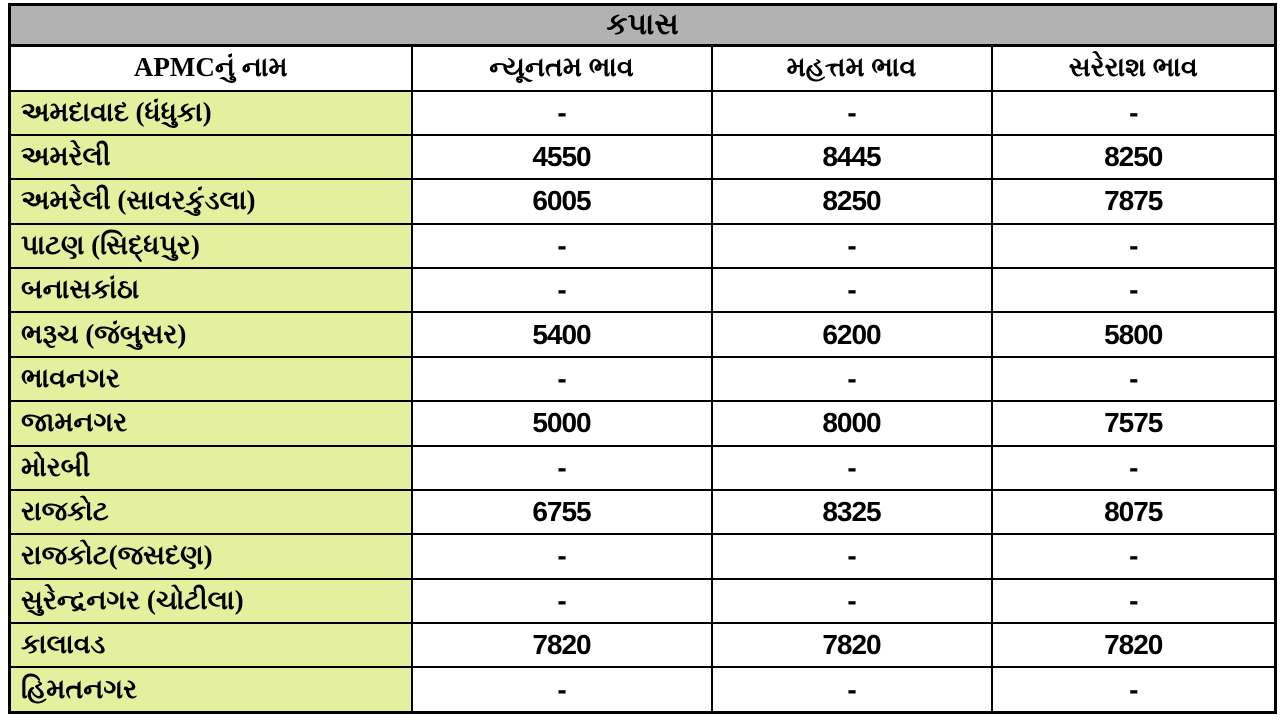  I want to click on price-value-cell: 8000, so click(851, 423).